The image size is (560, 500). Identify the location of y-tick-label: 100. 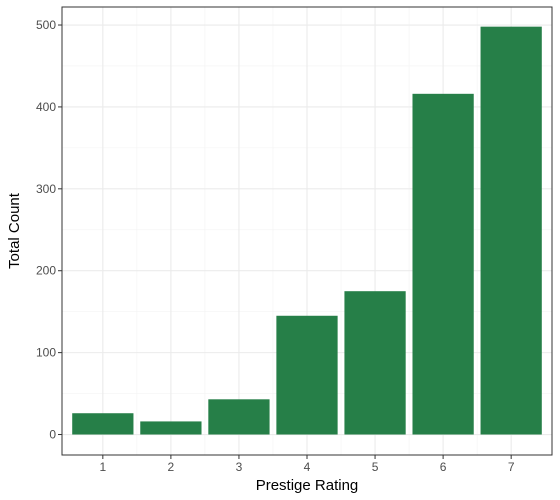
(46, 353).